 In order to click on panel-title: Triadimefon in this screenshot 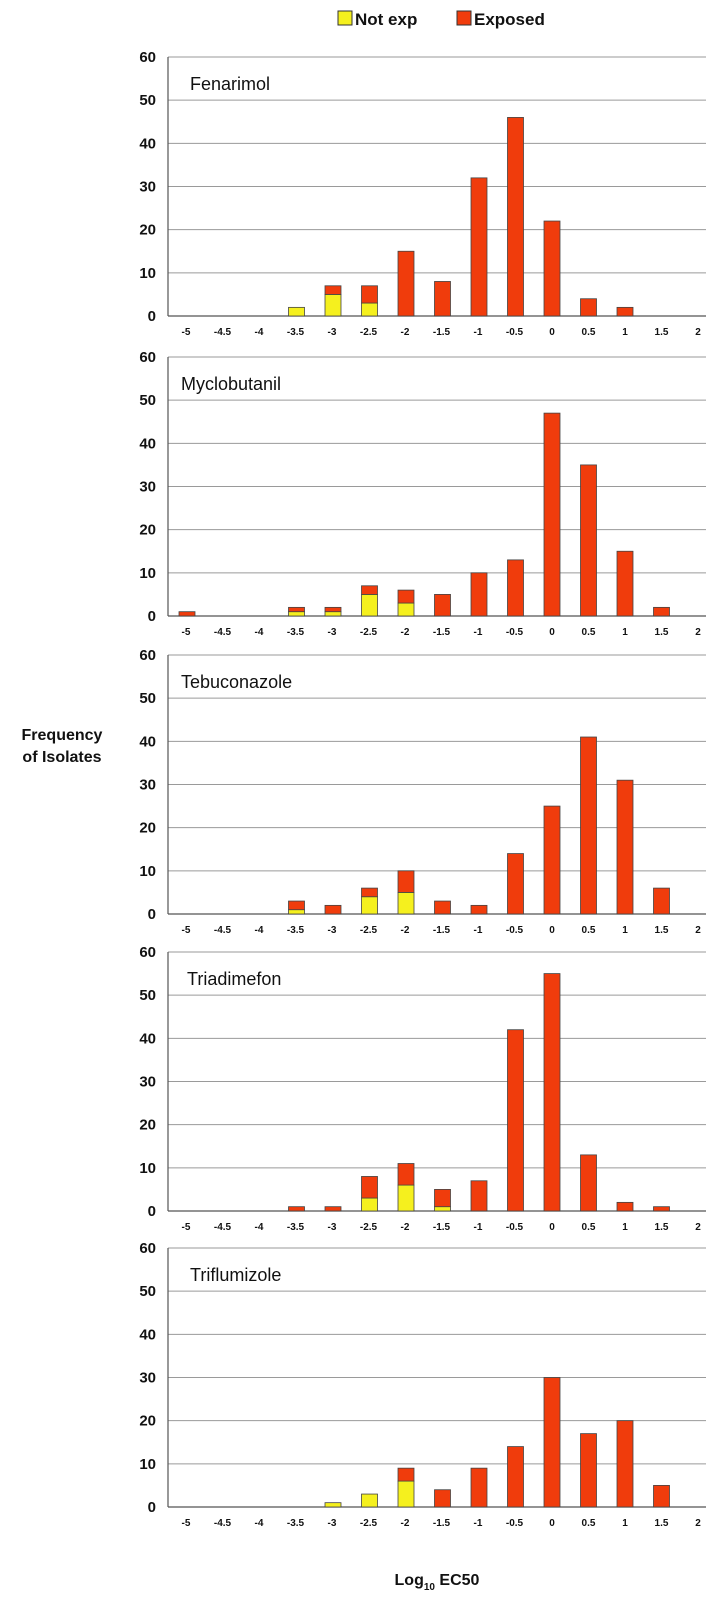, I will do `click(234, 979)`.